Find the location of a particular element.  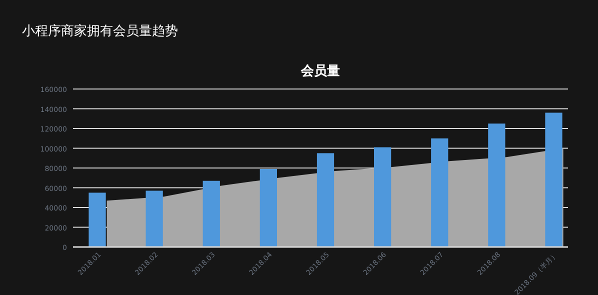

chart-subtitle: 会员量 is located at coordinates (320, 71).